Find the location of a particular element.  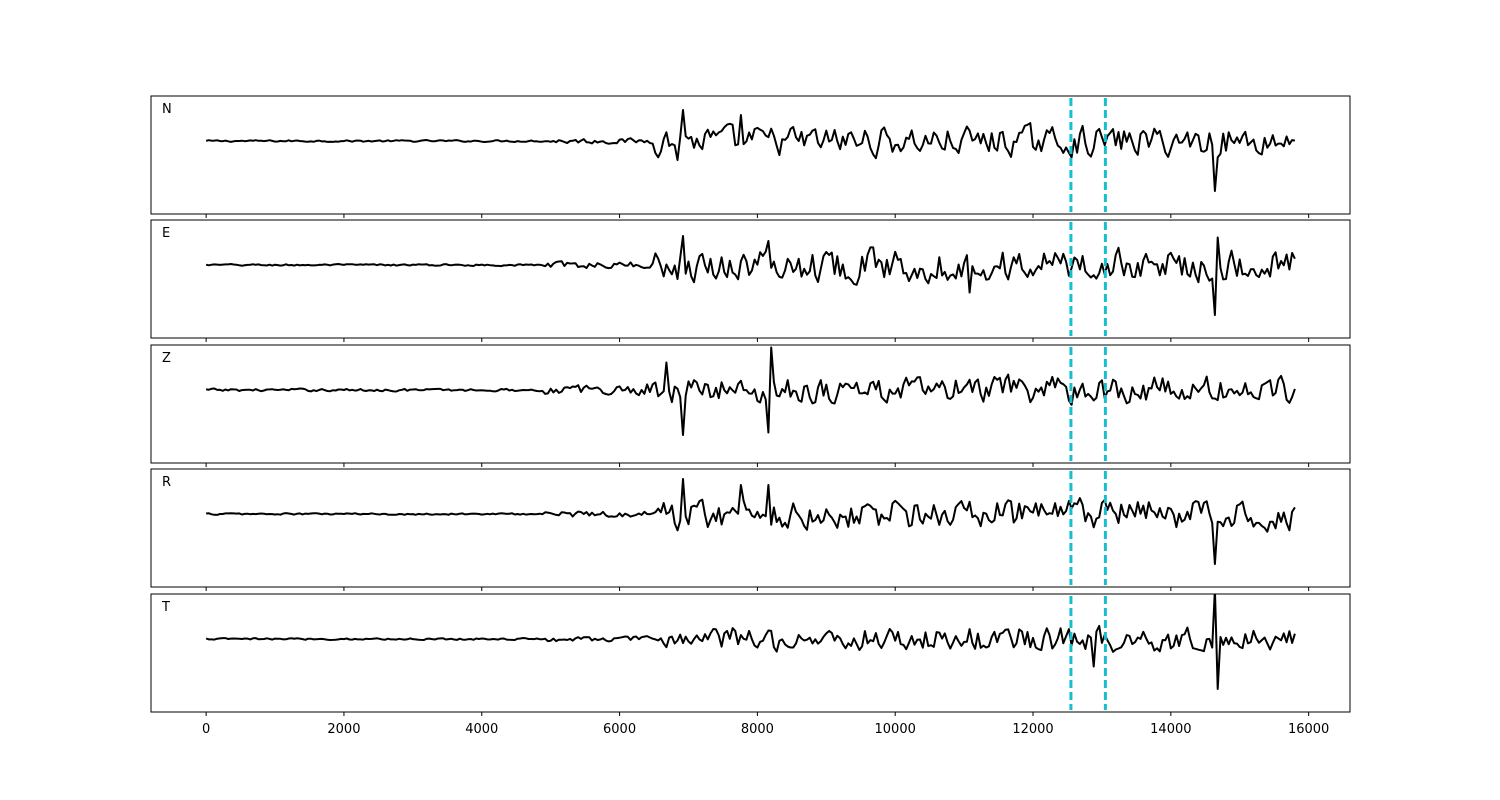

x-tick-label: 16000 is located at coordinates (1308, 729).